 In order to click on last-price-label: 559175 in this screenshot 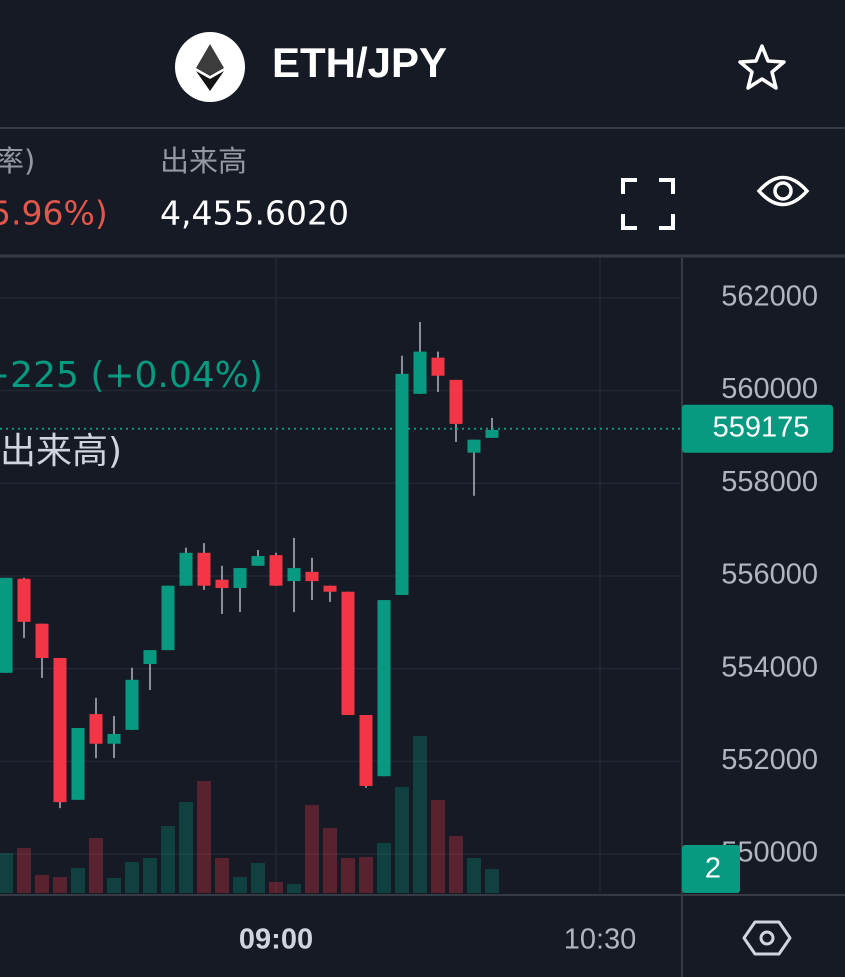, I will do `click(761, 427)`.